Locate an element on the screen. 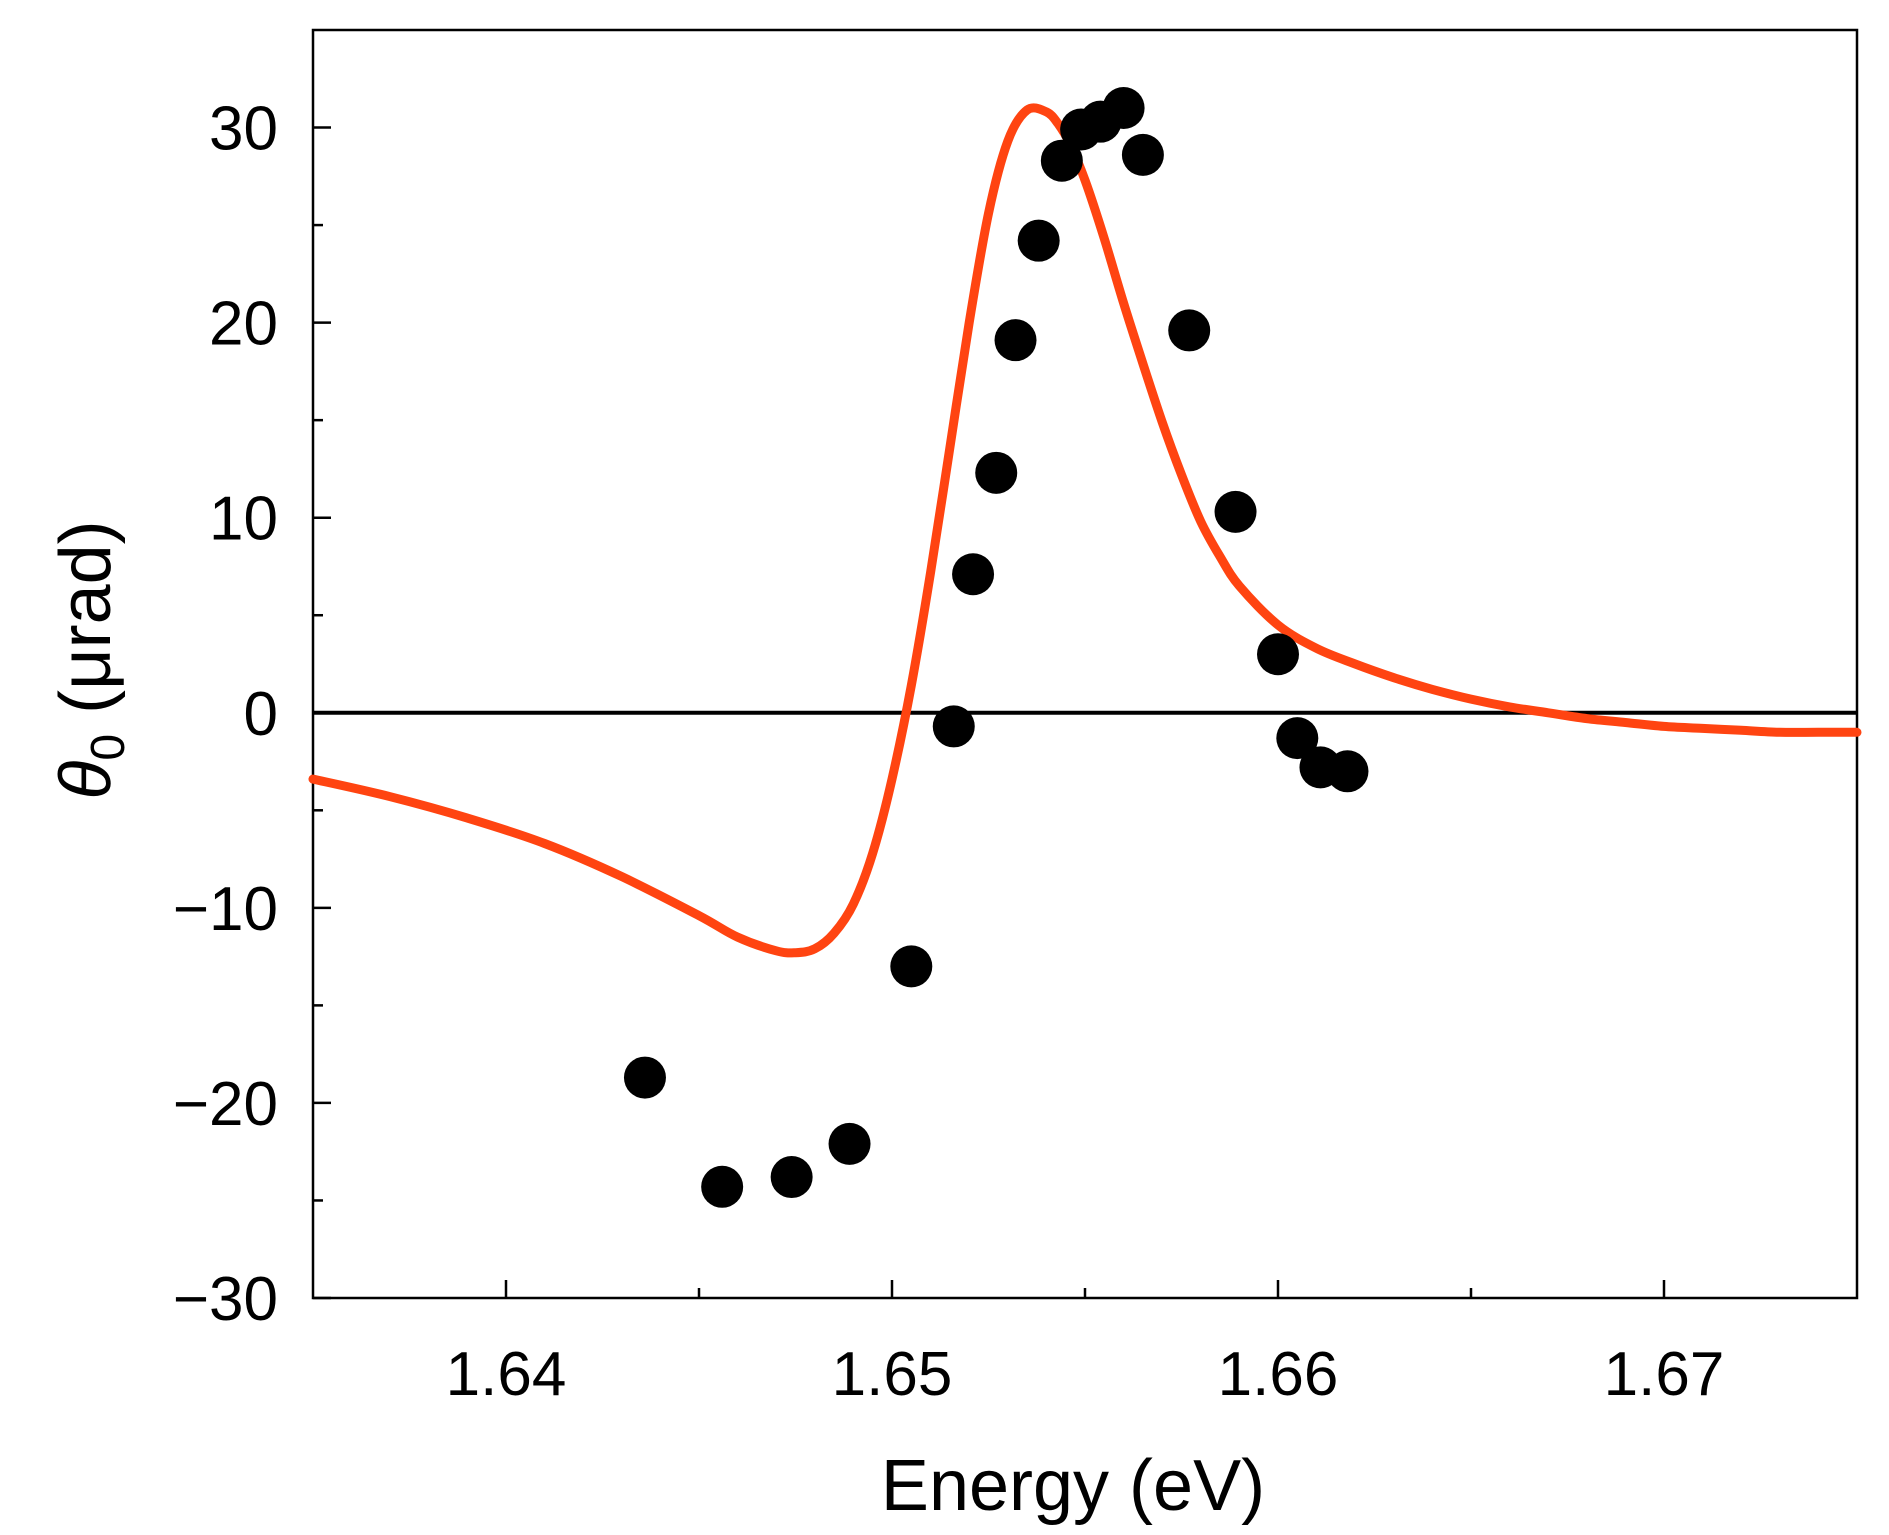 The width and height of the screenshot is (1889, 1535). x-axis-ticks-group: 1.64 1.65 1.66 1.67 is located at coordinates (1085, 1344).